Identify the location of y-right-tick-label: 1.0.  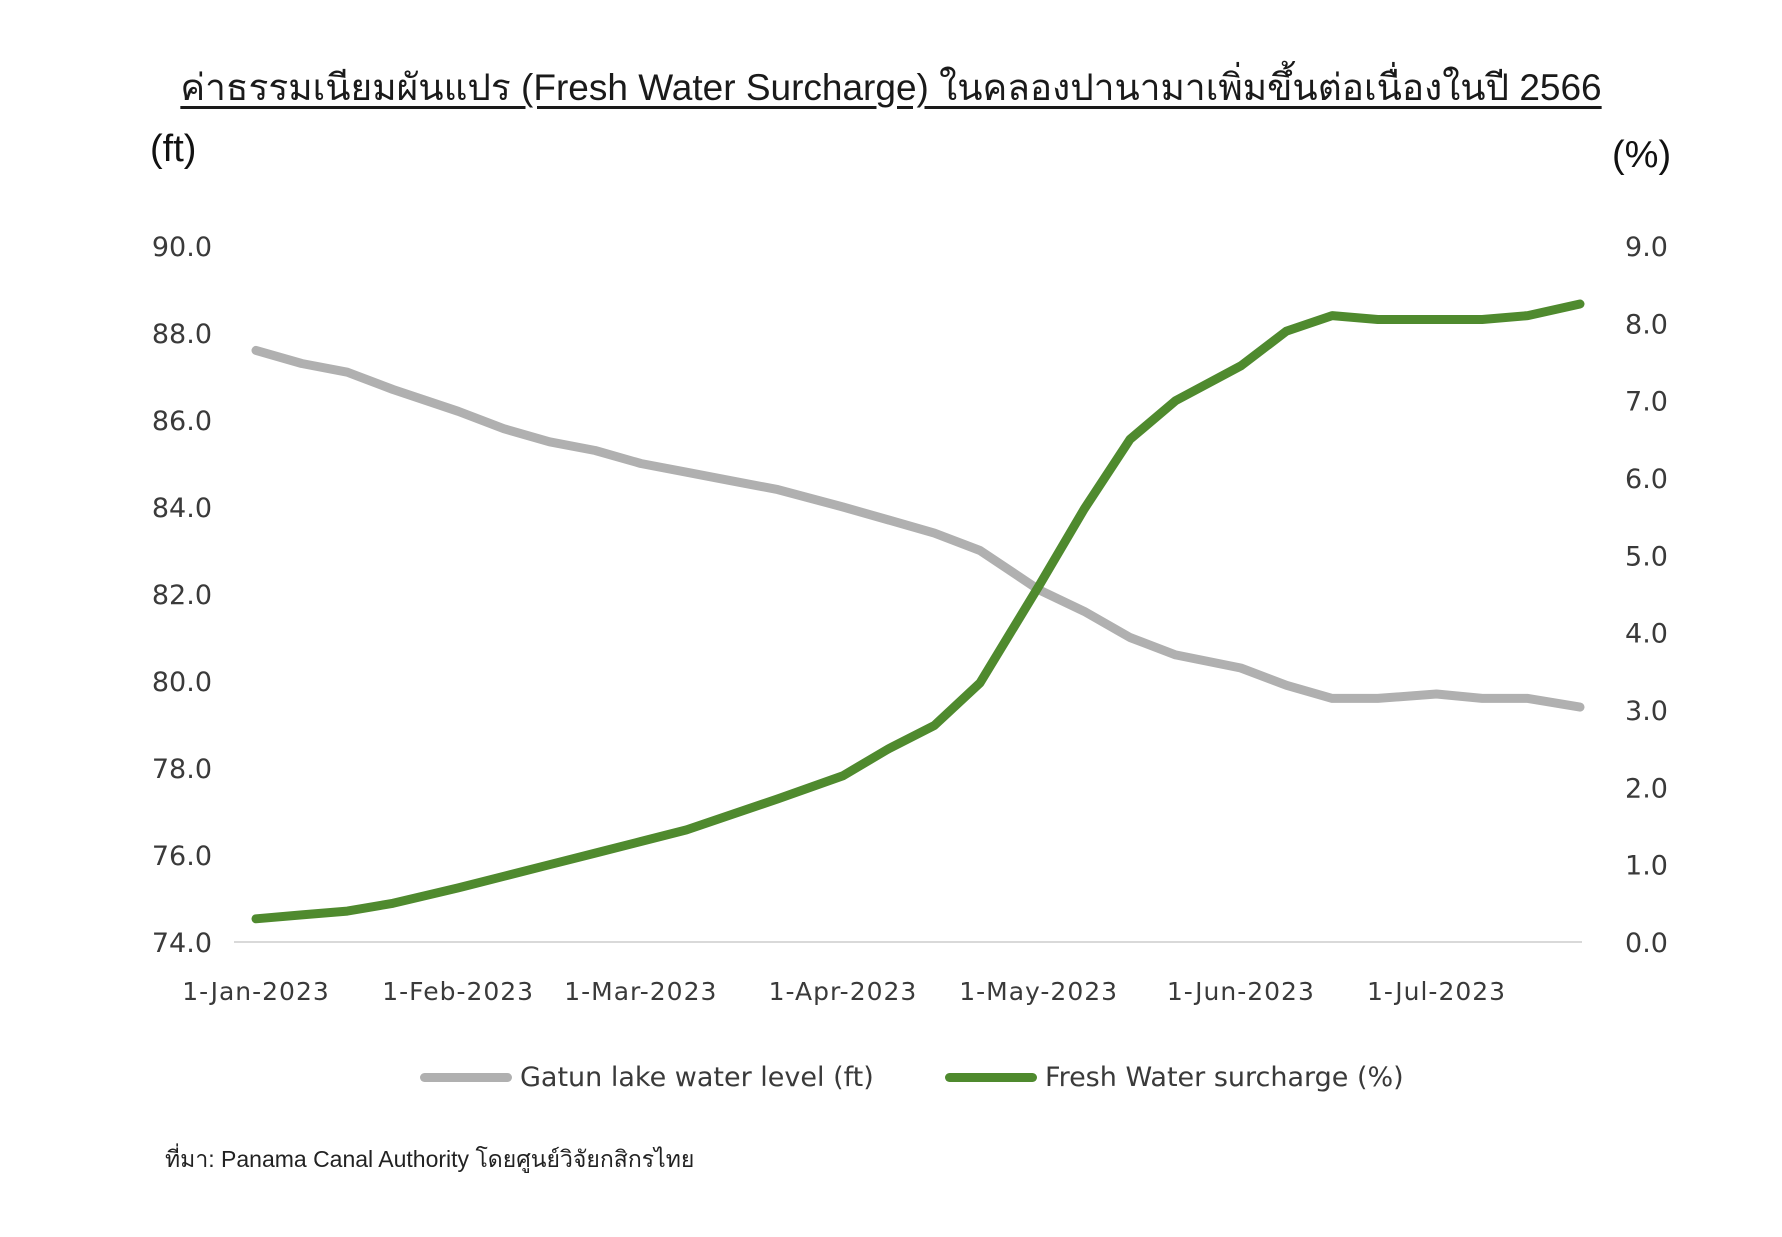
(1646, 866).